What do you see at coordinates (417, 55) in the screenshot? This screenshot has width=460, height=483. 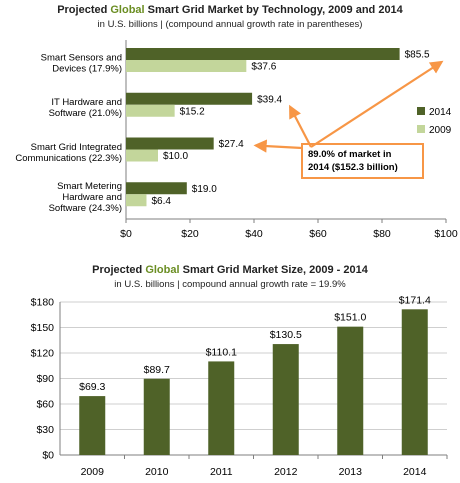 I see `bar-2014-value-label: $85.5` at bounding box center [417, 55].